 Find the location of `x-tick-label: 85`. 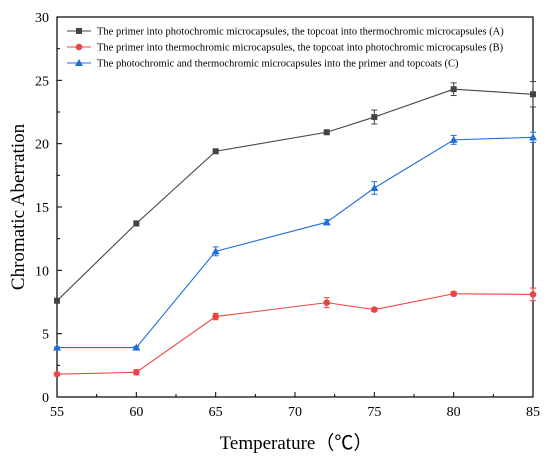

x-tick-label: 85 is located at coordinates (533, 412).